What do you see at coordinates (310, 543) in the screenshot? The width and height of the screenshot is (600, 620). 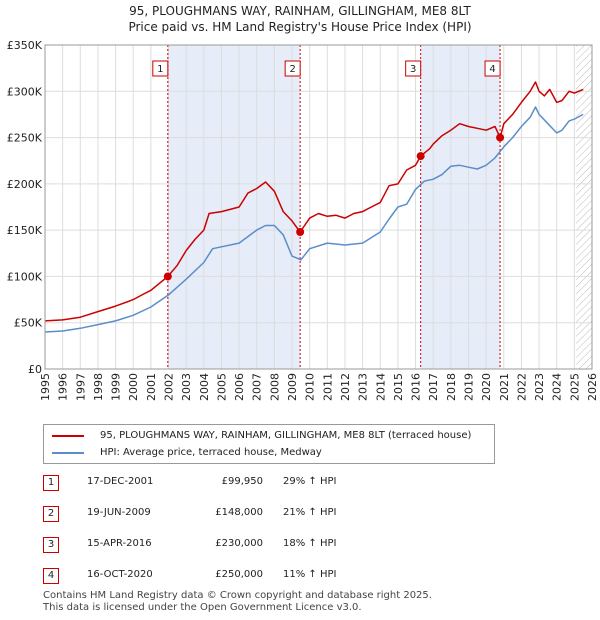 I see `sale-hpi: 18% ↑ HPI` at bounding box center [310, 543].